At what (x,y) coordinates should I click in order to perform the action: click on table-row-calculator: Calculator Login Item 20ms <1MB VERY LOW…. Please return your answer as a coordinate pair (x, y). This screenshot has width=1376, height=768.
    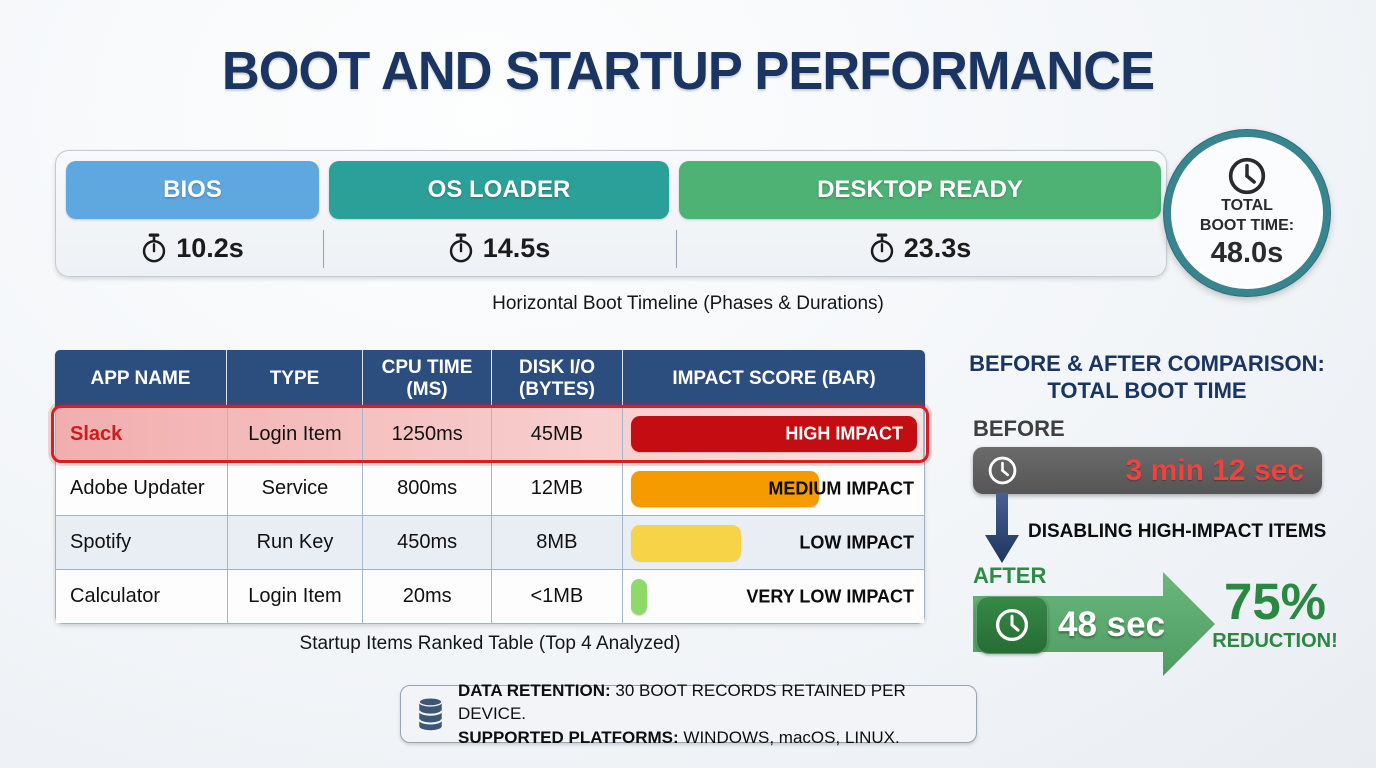
    Looking at the image, I should click on (490, 596).